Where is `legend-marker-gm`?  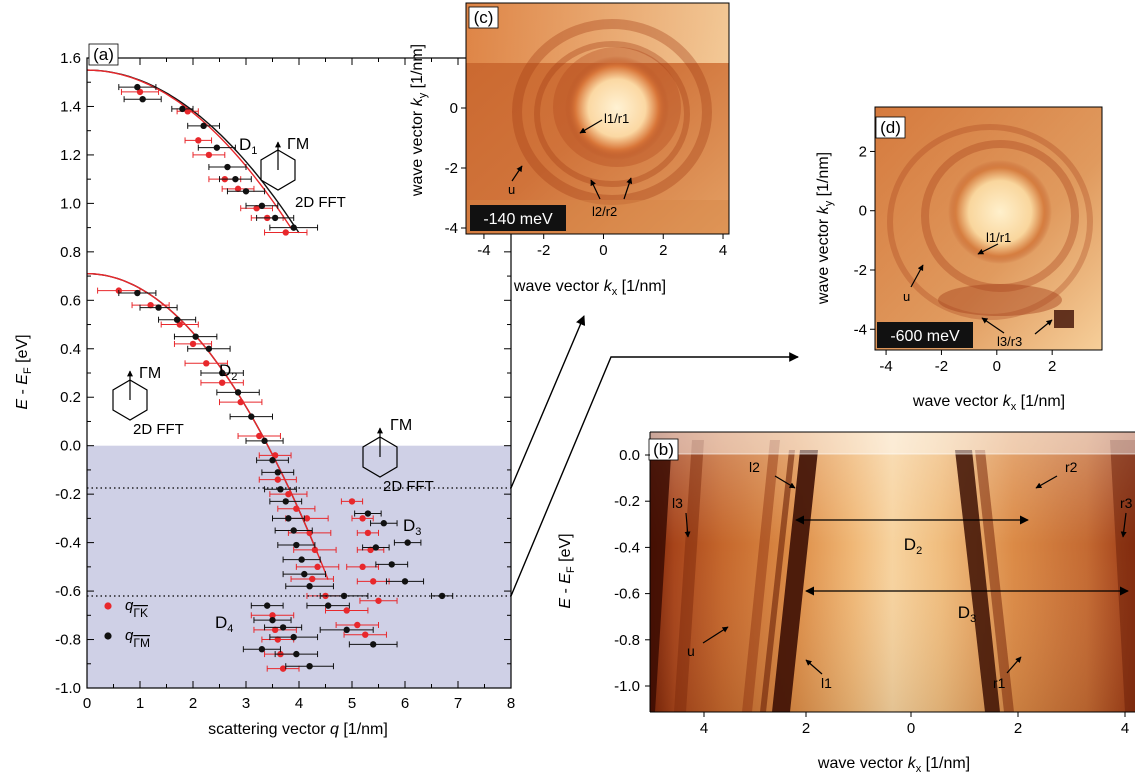 legend-marker-gm is located at coordinates (108, 636).